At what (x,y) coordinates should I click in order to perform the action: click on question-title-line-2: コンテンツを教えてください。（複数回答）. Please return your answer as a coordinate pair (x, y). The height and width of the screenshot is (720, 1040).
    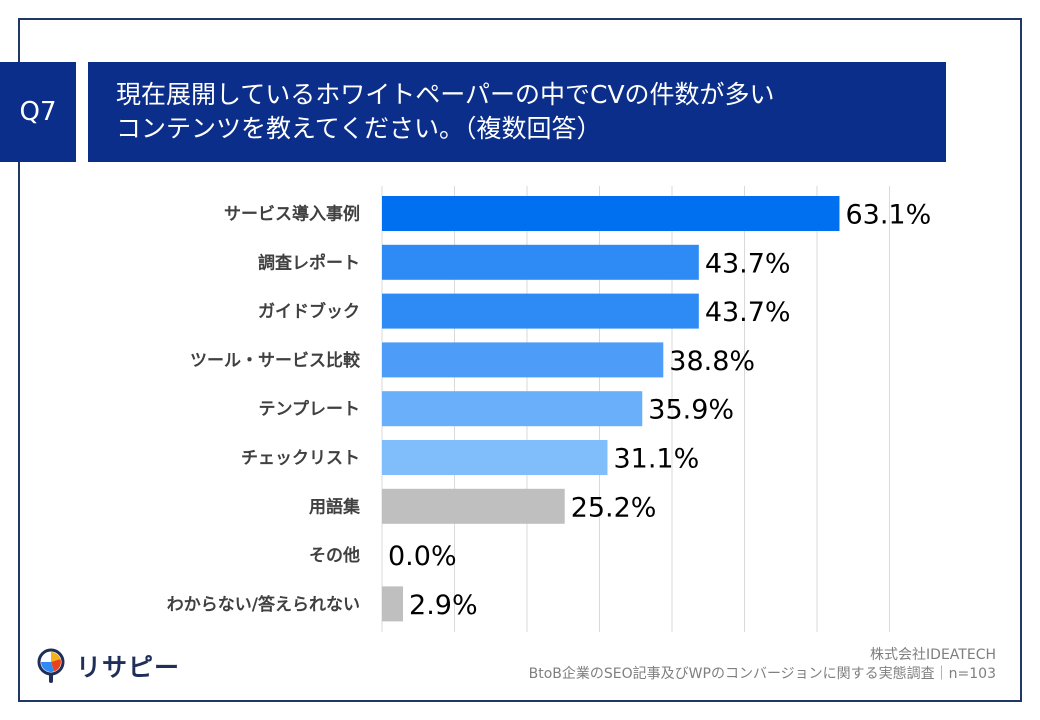
    Looking at the image, I should click on (359, 128).